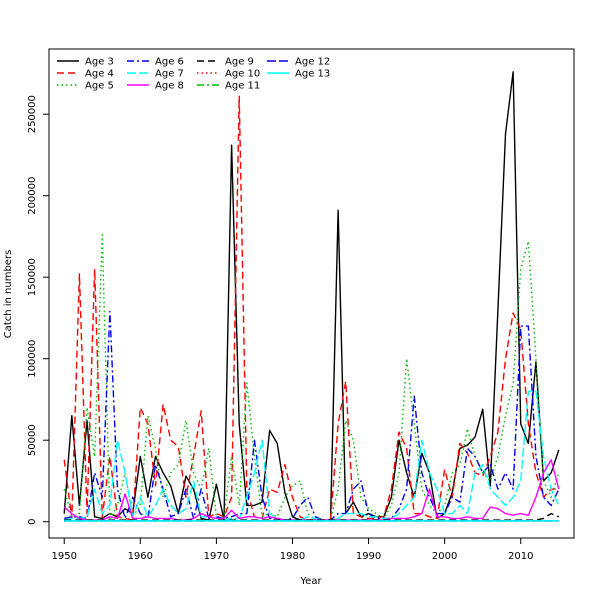 Image resolution: width=600 pixels, height=600 pixels. I want to click on y-tick-label: 150000, so click(32, 277).